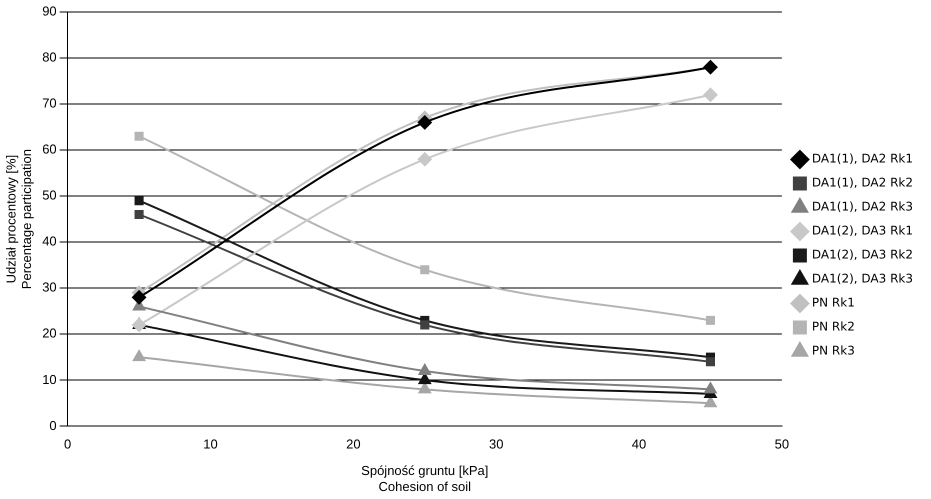 The width and height of the screenshot is (931, 499). What do you see at coordinates (49, 241) in the screenshot?
I see `y-tick-label: 40` at bounding box center [49, 241].